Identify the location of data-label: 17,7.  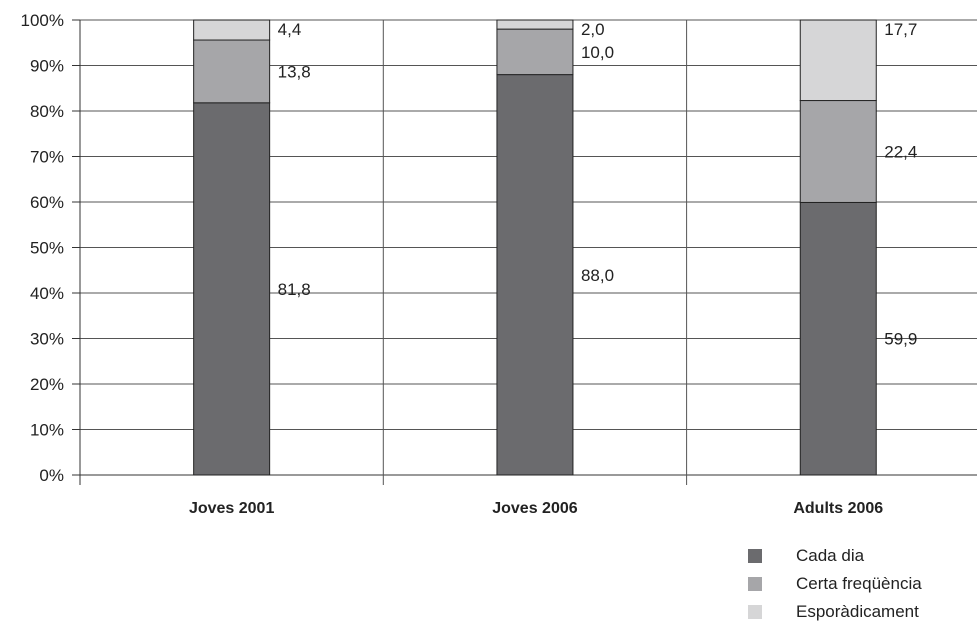
(900, 29).